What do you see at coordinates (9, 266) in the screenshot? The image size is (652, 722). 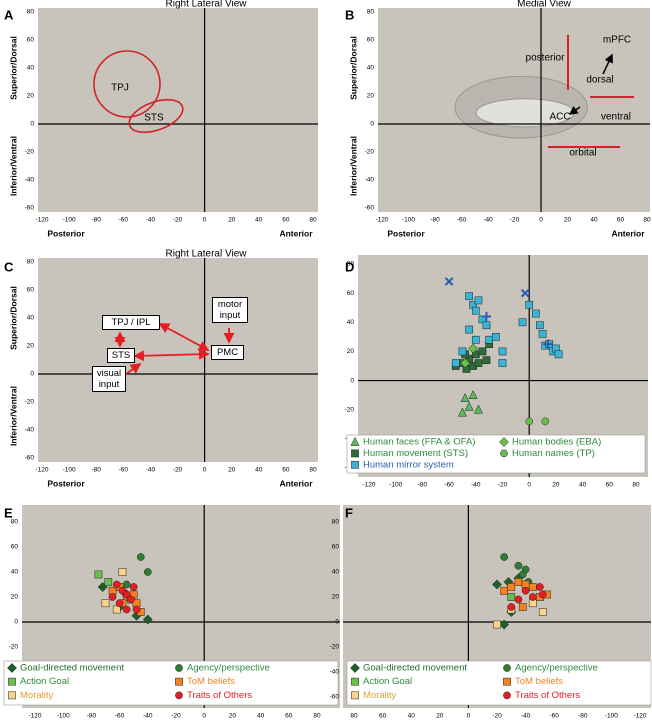 I see `panel-letter: C` at bounding box center [9, 266].